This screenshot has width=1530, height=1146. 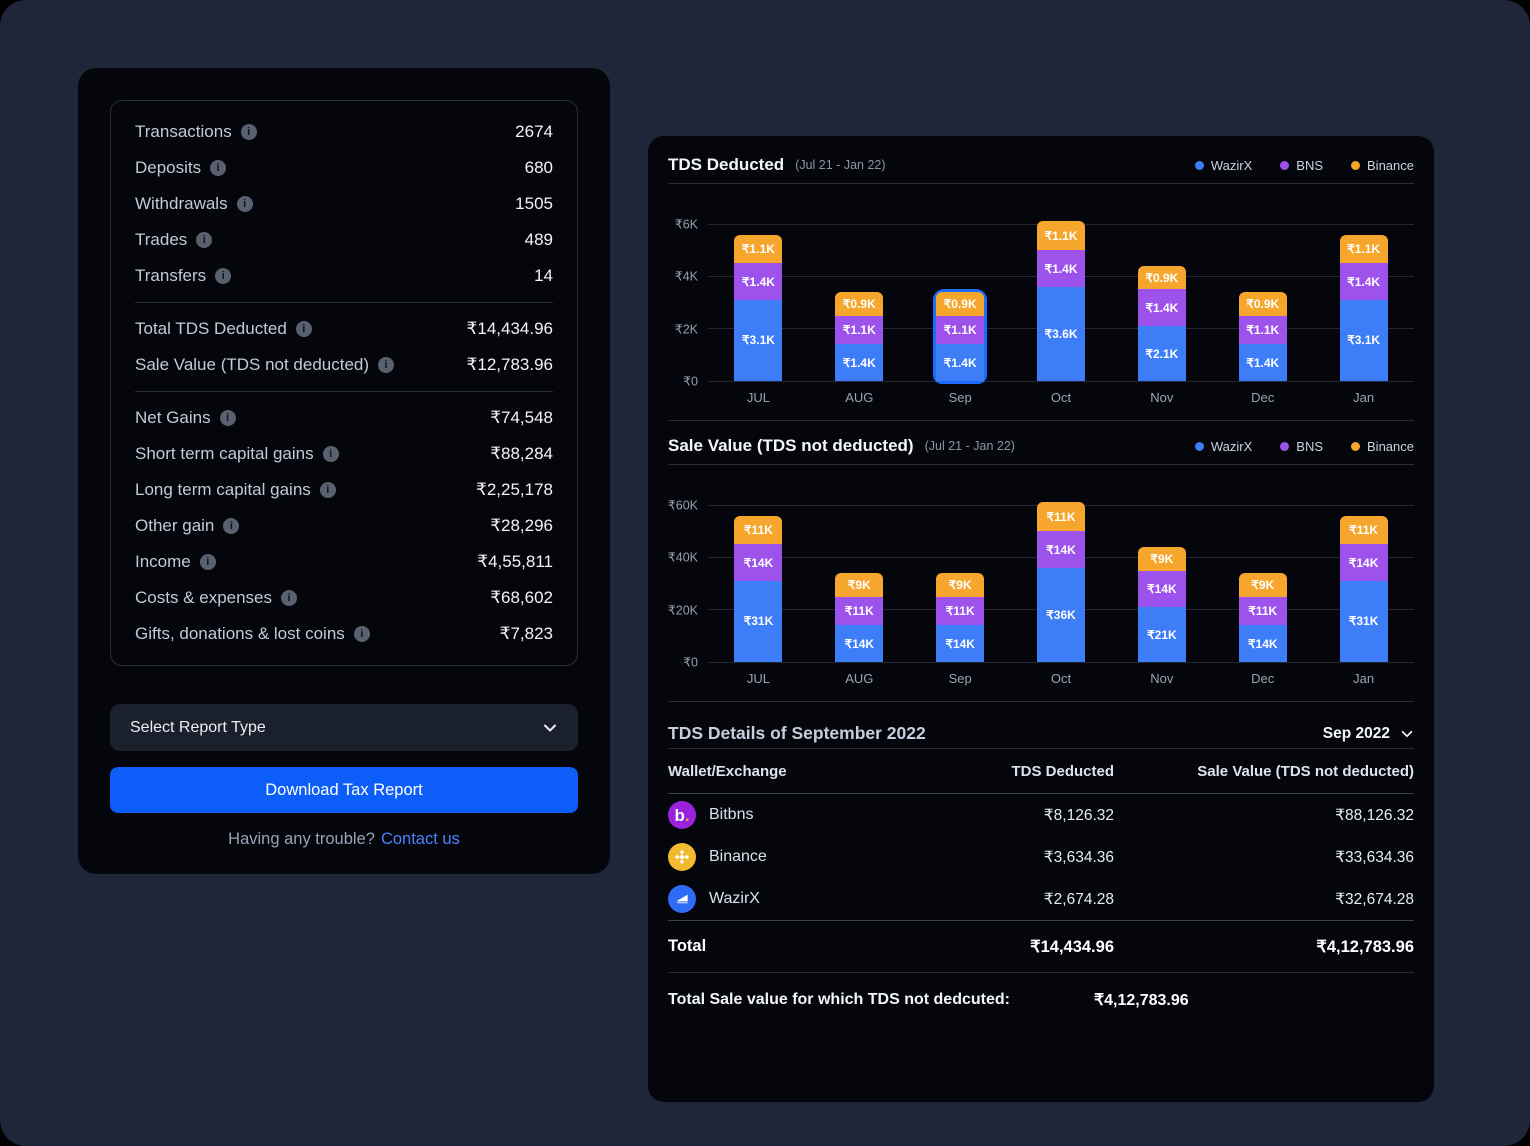 What do you see at coordinates (758, 678) in the screenshot?
I see `month-label: JUL` at bounding box center [758, 678].